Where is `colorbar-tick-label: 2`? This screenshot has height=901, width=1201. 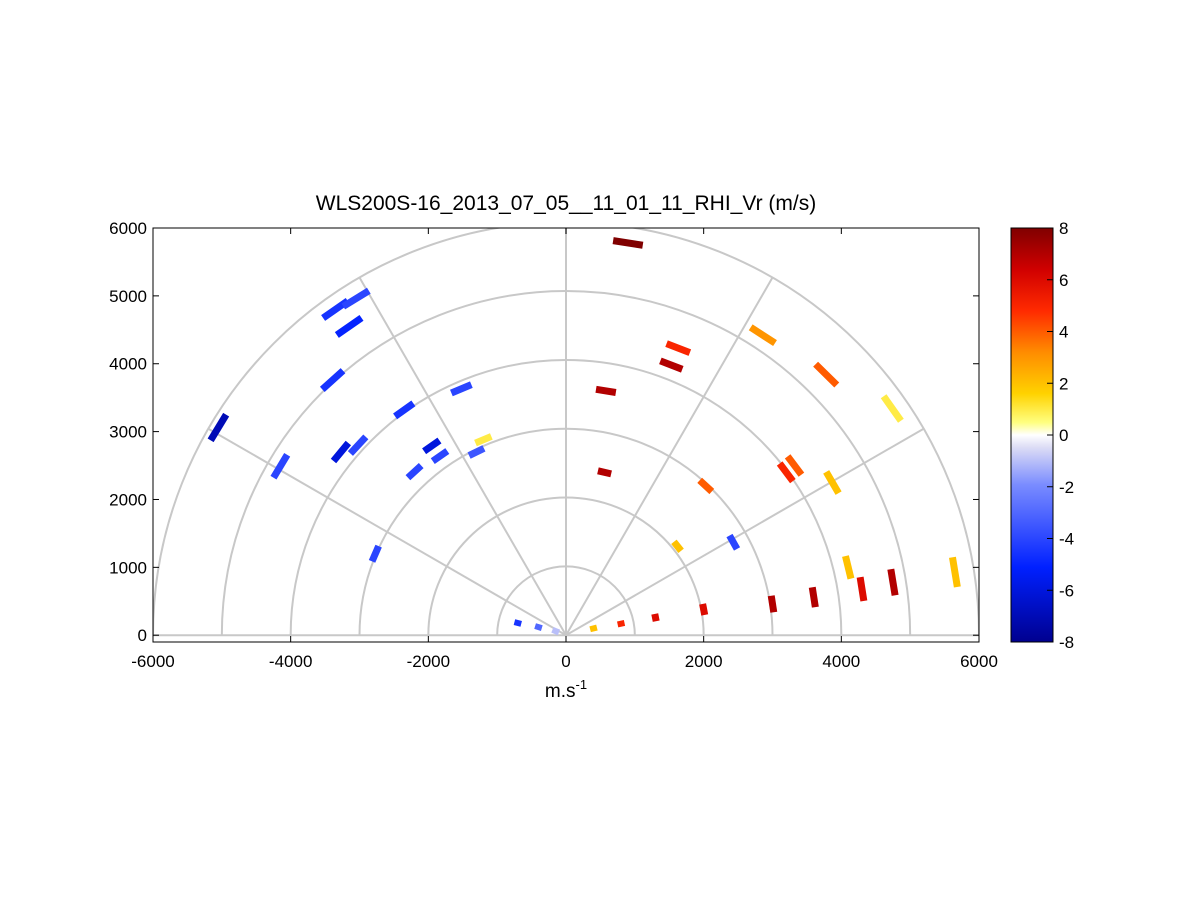
colorbar-tick-label: 2 is located at coordinates (1063, 383).